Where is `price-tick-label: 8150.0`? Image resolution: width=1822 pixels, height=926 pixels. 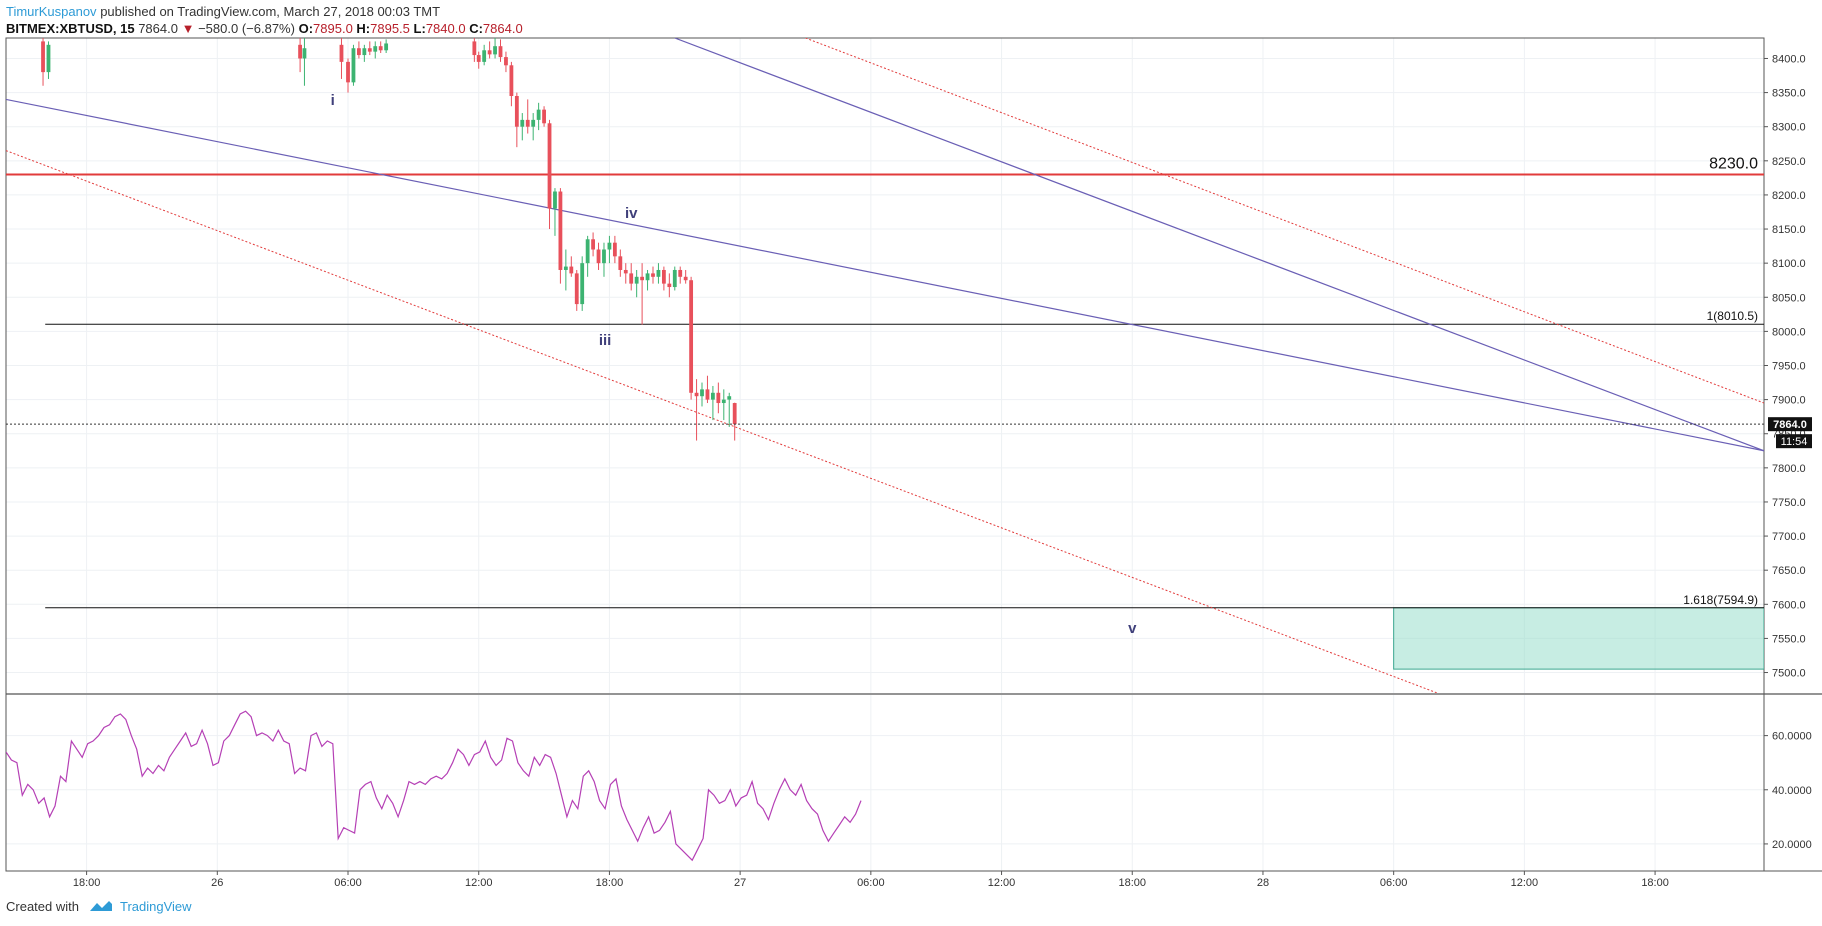 price-tick-label: 8150.0 is located at coordinates (1789, 230).